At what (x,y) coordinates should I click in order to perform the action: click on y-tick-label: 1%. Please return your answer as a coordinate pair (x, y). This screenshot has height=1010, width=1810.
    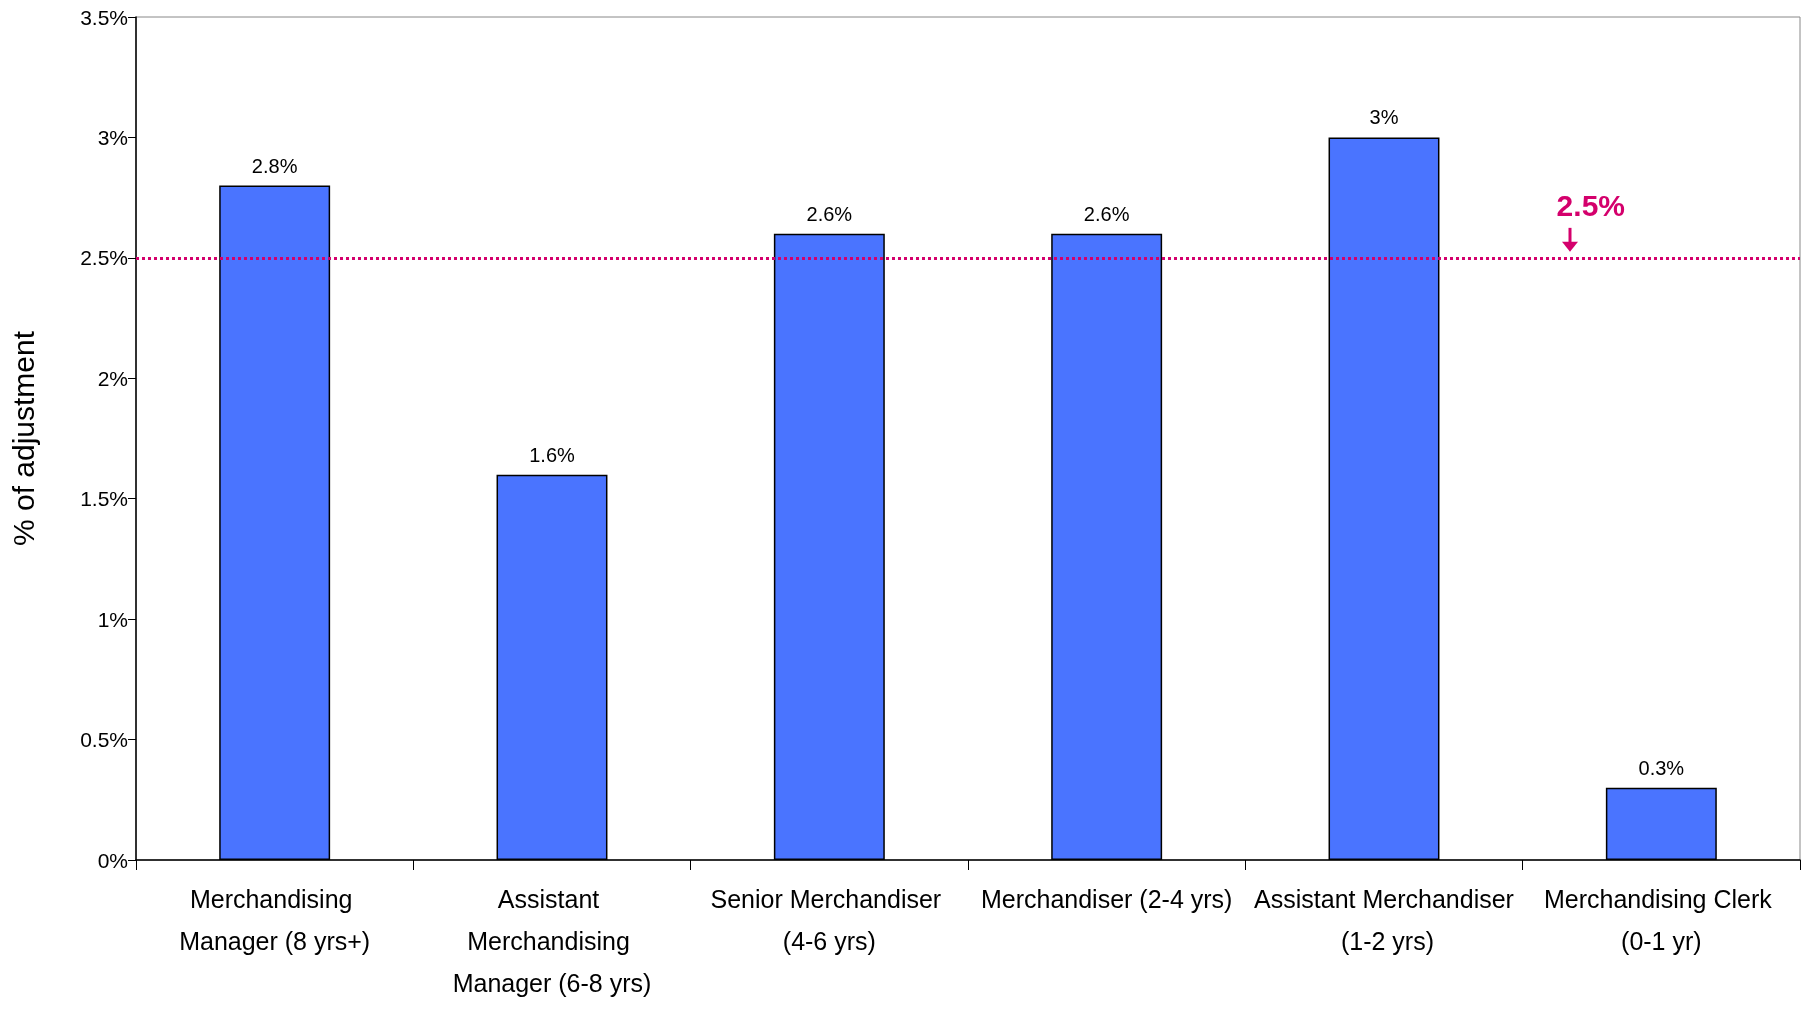
    Looking at the image, I should click on (112, 619).